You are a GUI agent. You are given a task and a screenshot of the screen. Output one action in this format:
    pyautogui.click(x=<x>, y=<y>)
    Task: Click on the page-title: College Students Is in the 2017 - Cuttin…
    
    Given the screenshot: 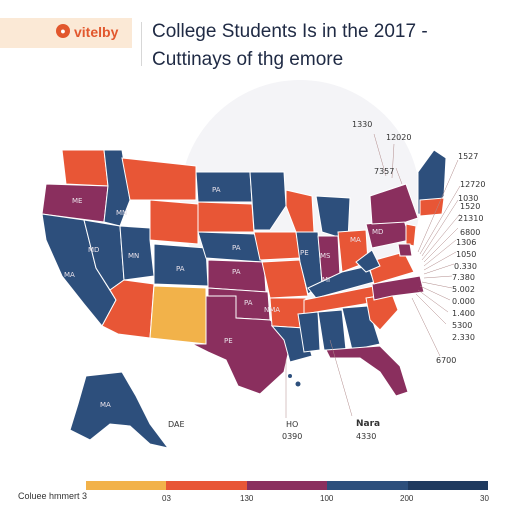 What is the action you would take?
    pyautogui.click(x=327, y=46)
    